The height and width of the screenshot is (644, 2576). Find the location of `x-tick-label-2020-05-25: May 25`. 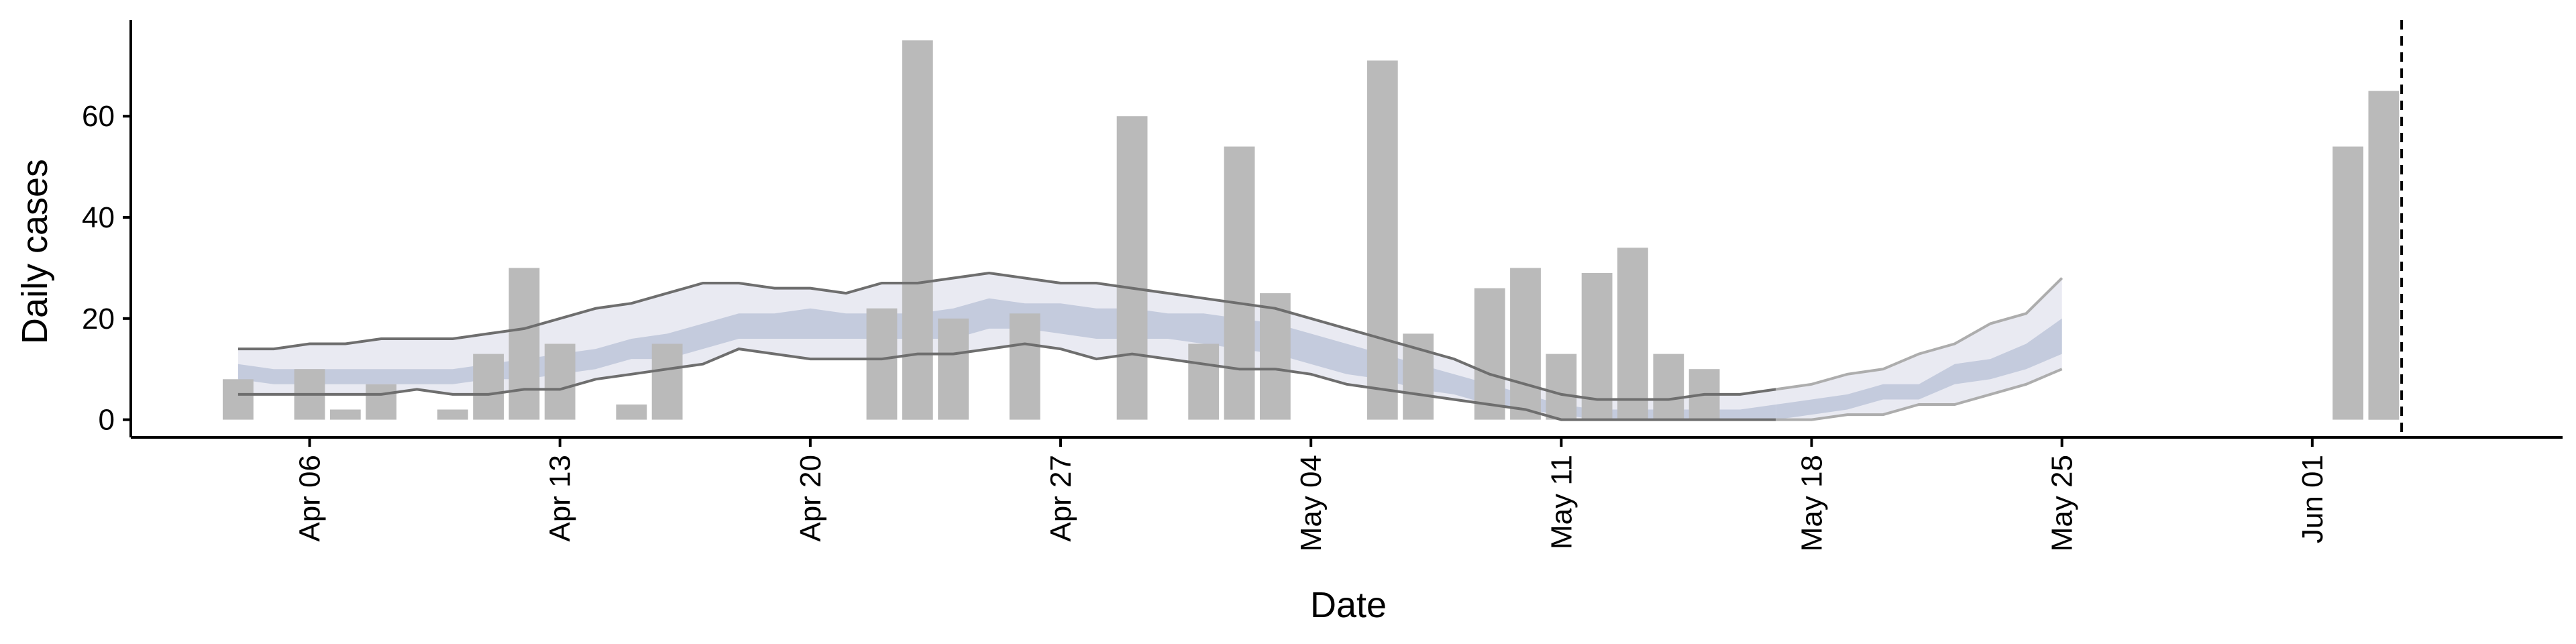

x-tick-label-2020-05-25: May 25 is located at coordinates (2062, 503).